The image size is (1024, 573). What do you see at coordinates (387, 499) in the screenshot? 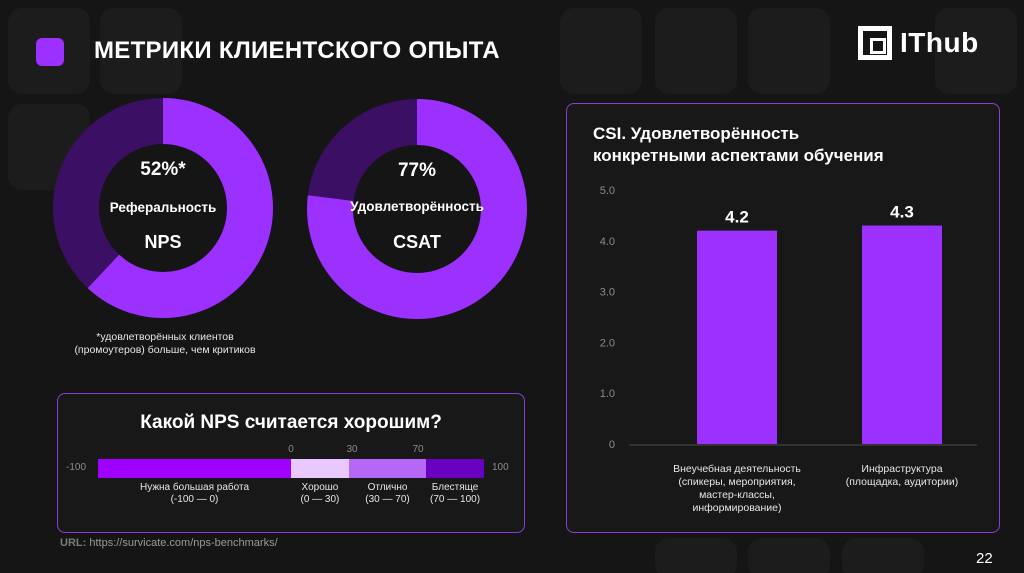
I see `caption-line: (30 — 70)` at bounding box center [387, 499].